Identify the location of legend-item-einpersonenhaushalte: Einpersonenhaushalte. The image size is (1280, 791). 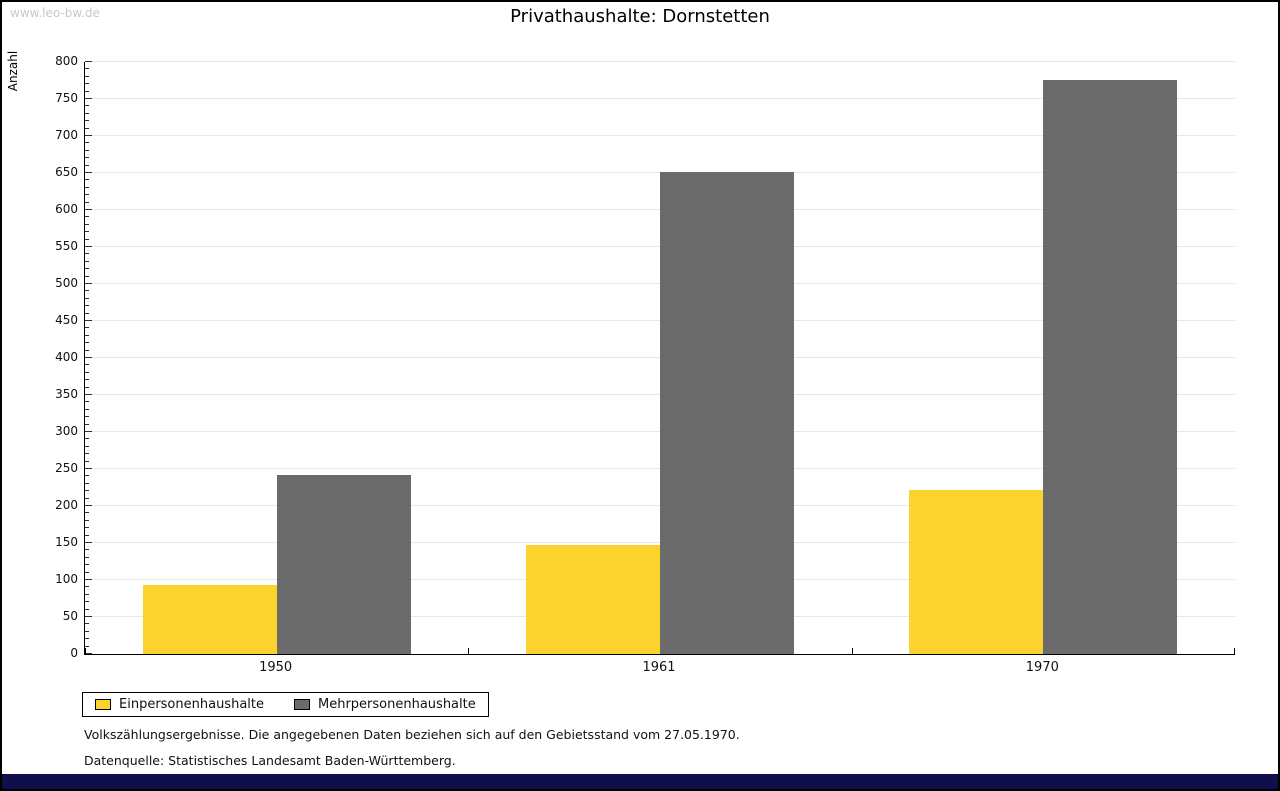
(179, 704).